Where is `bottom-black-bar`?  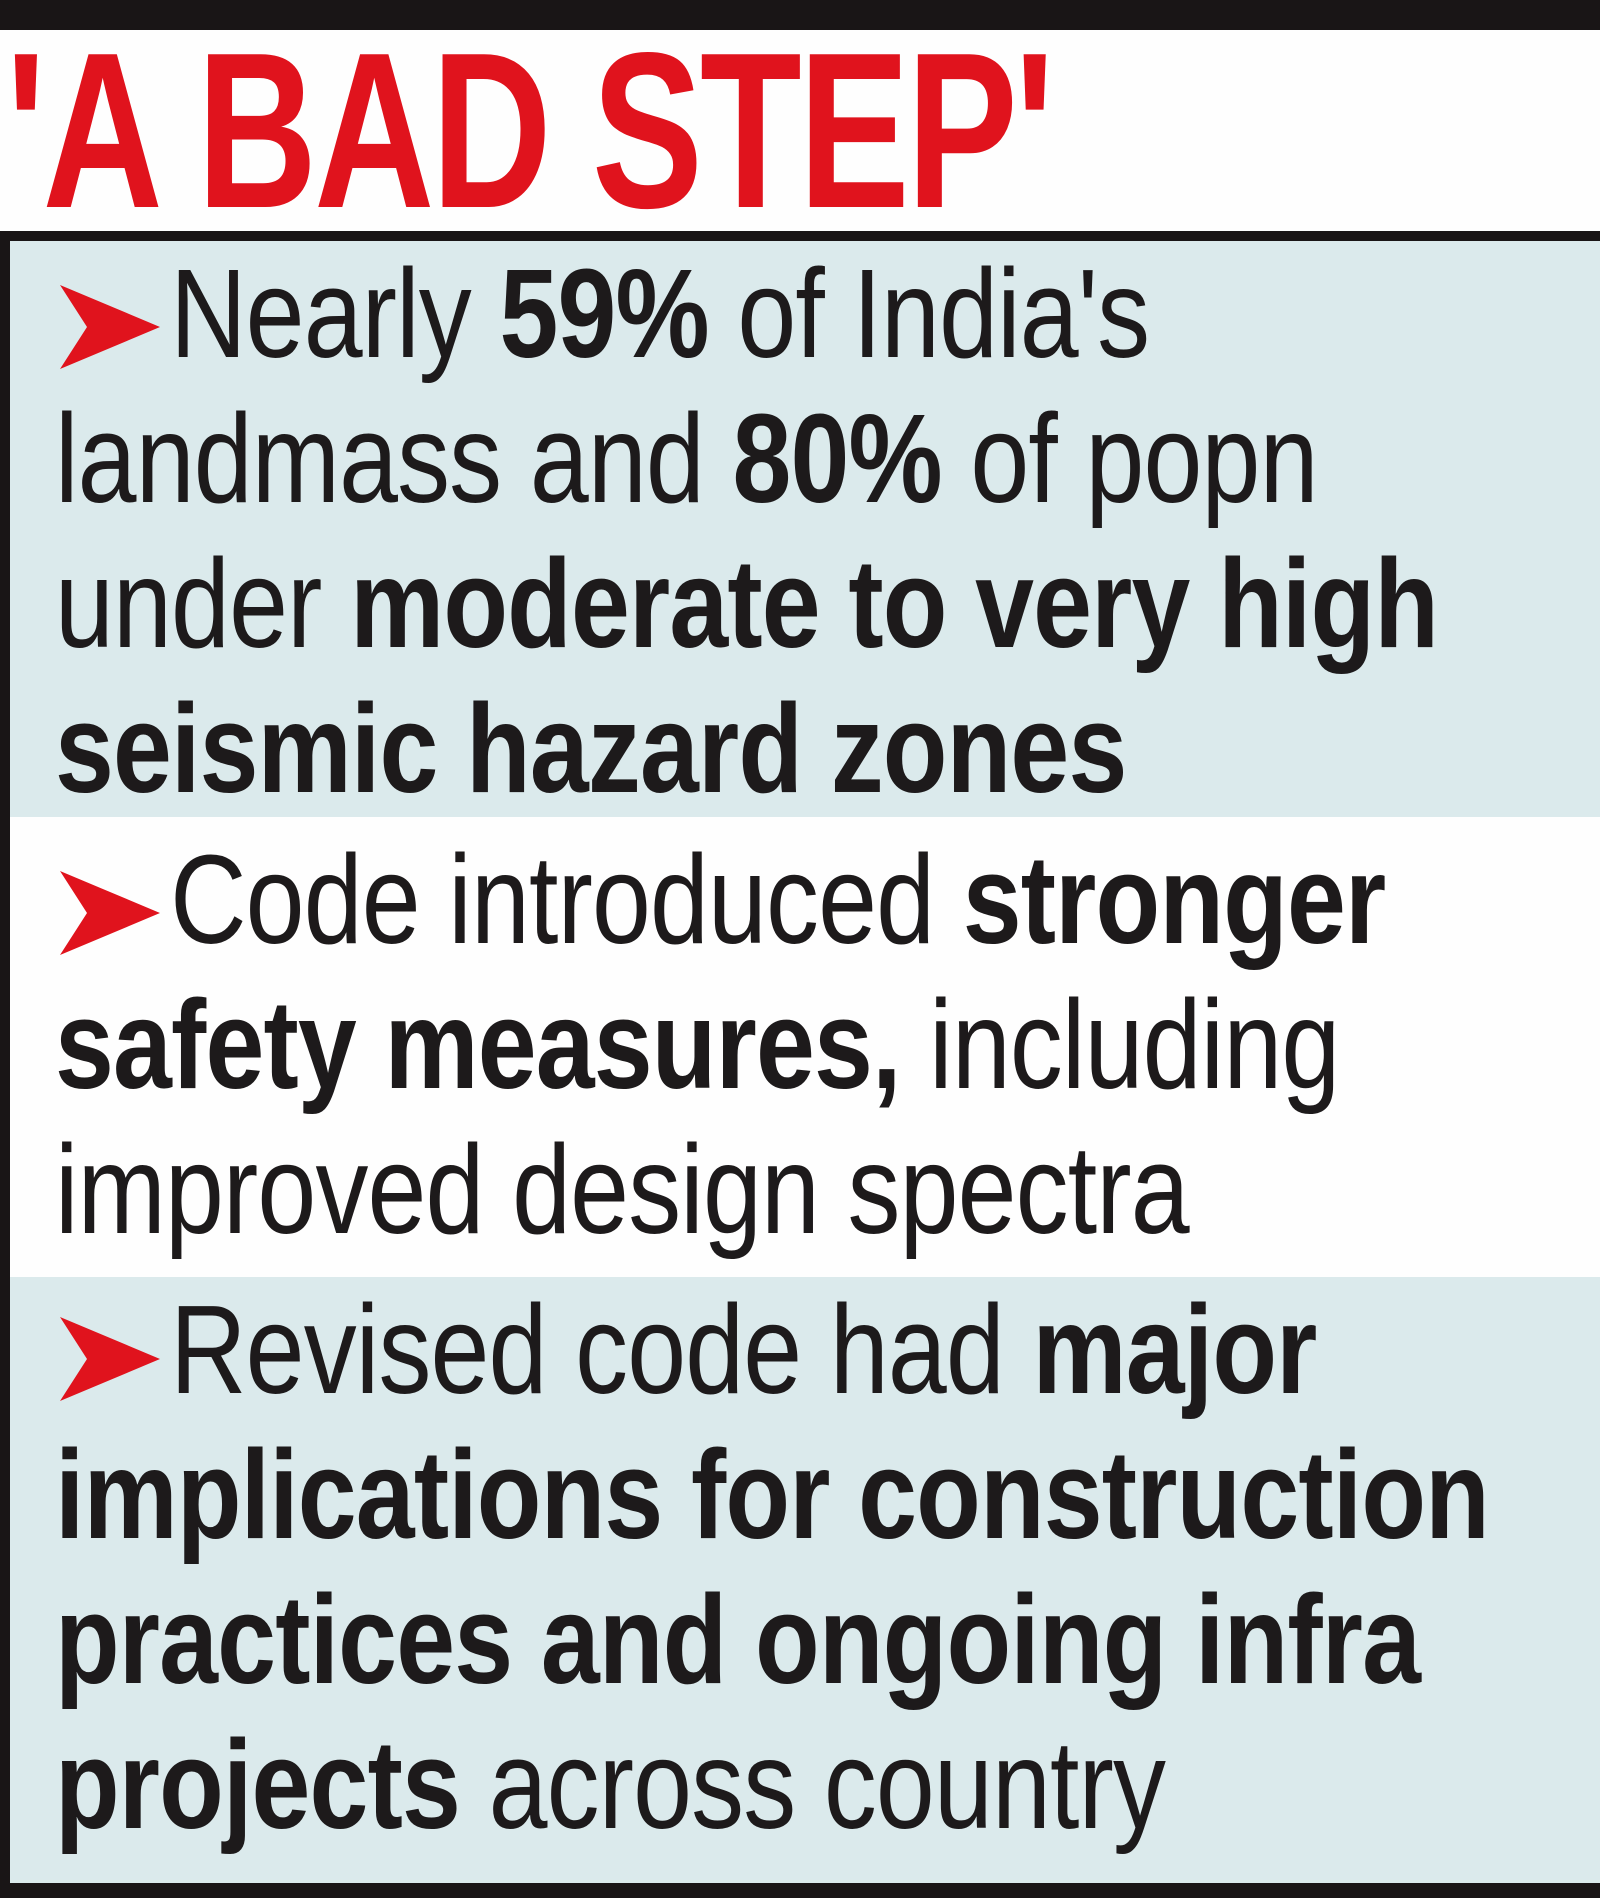 bottom-black-bar is located at coordinates (800, 1890).